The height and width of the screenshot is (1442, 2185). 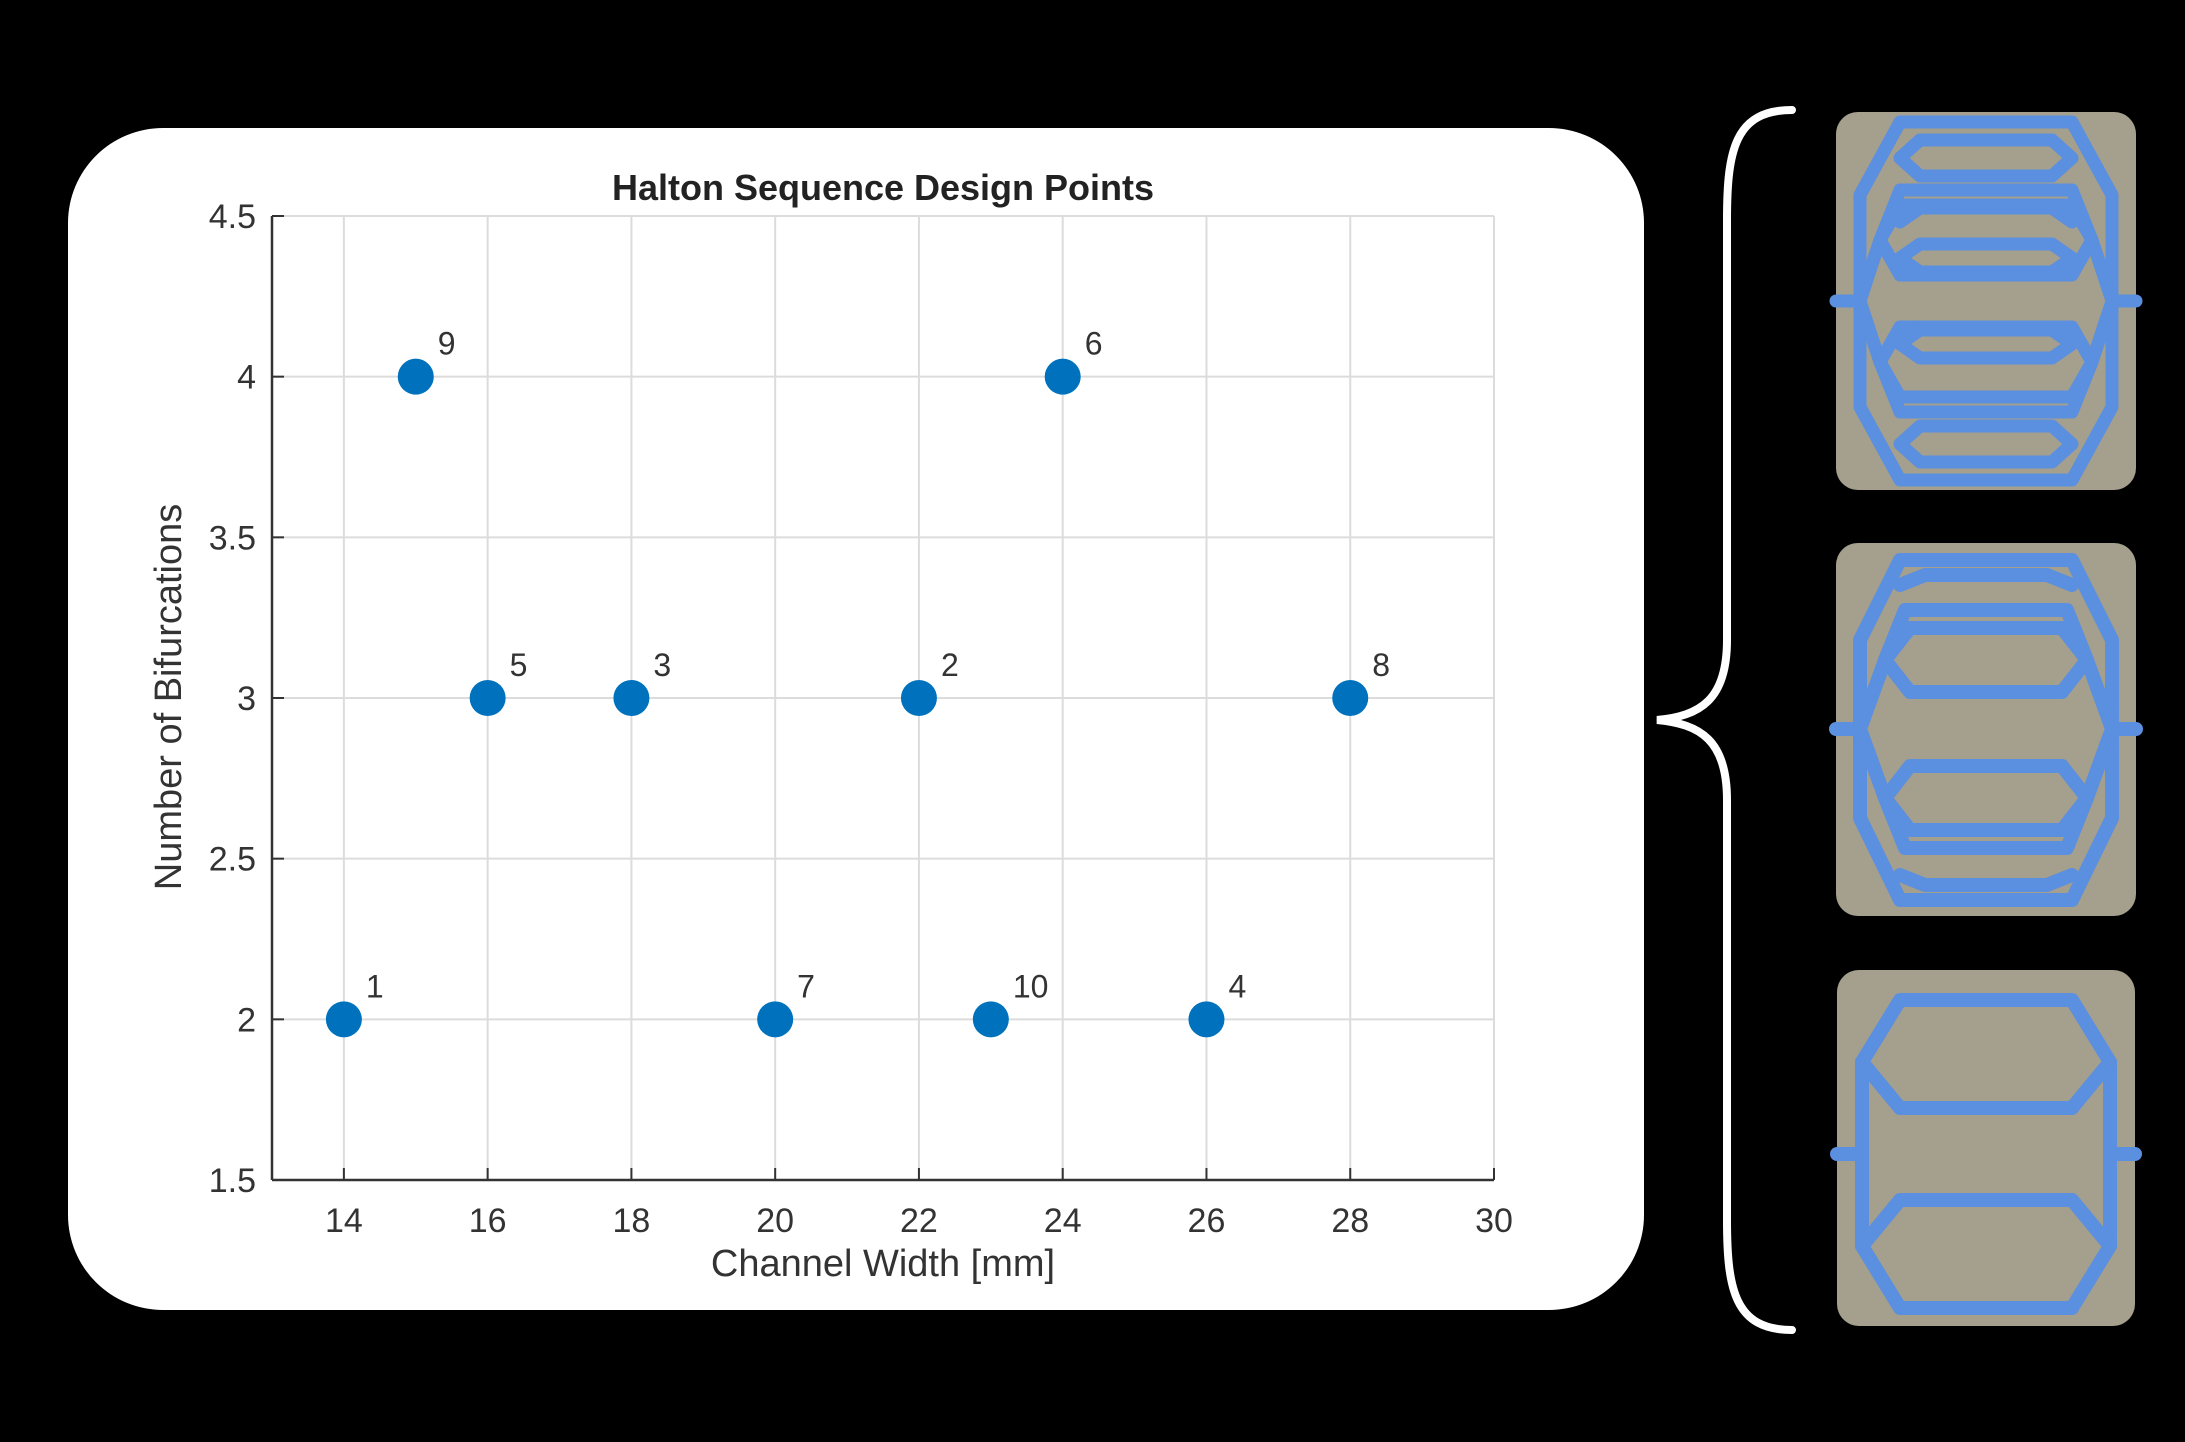 I want to click on x-tick-label: 18, so click(x=631, y=1221).